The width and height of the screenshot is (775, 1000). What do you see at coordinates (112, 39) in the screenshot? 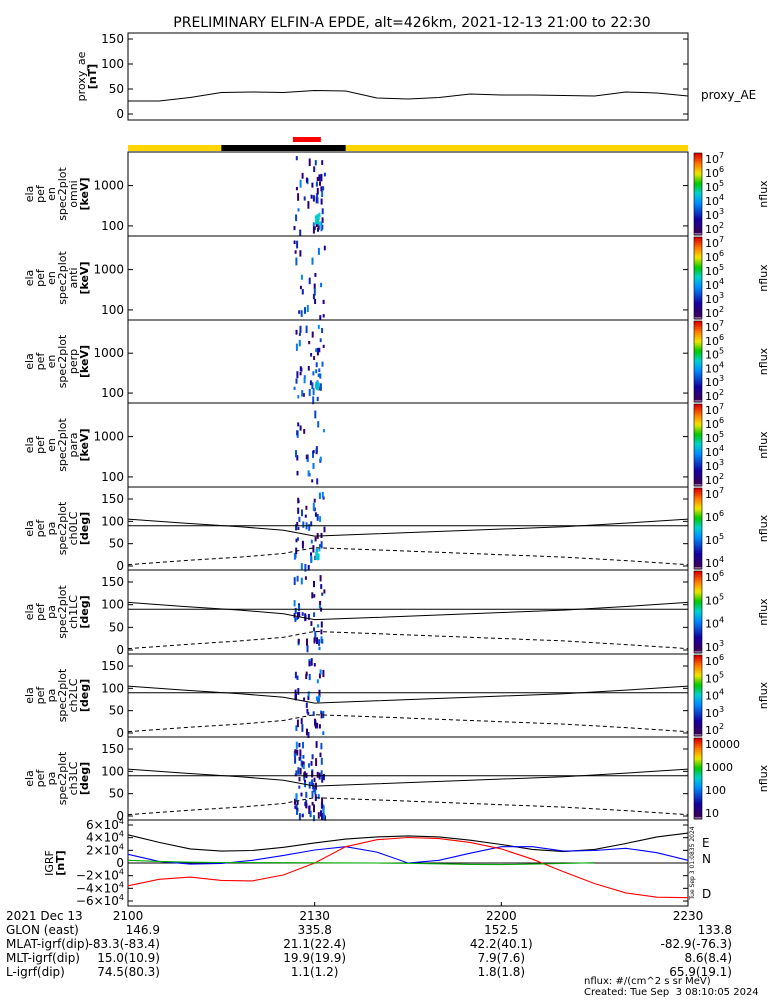
I see `ytick-proxy_ae-0: 150` at bounding box center [112, 39].